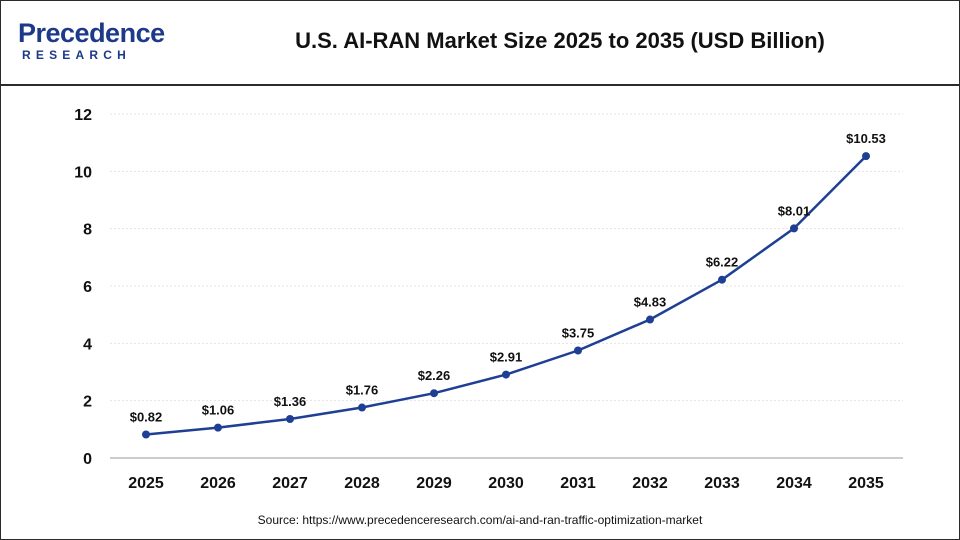 Image resolution: width=960 pixels, height=540 pixels. I want to click on y-tick-label: 2, so click(87, 402).